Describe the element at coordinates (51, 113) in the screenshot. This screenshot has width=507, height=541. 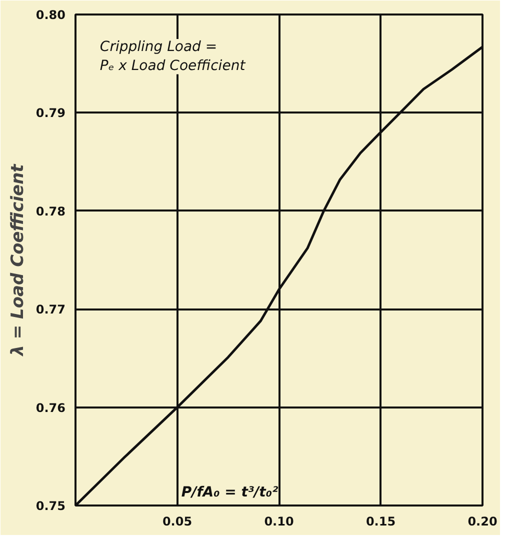
I see `y-tick-label: 0.79` at that location.